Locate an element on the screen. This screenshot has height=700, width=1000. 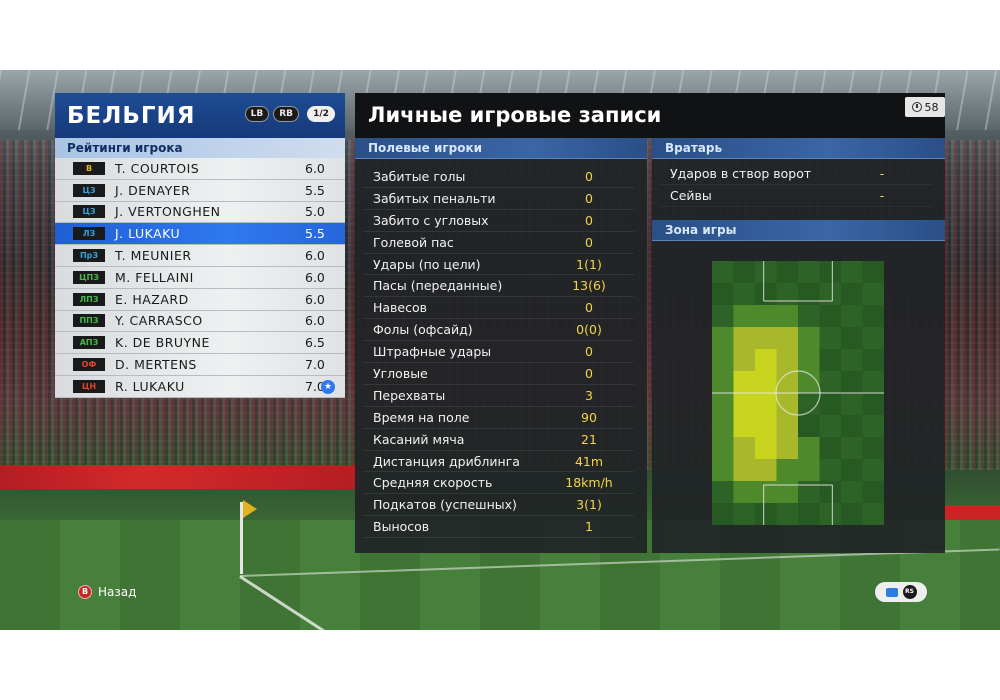
position-badge: ПрЗ is located at coordinates (89, 256).